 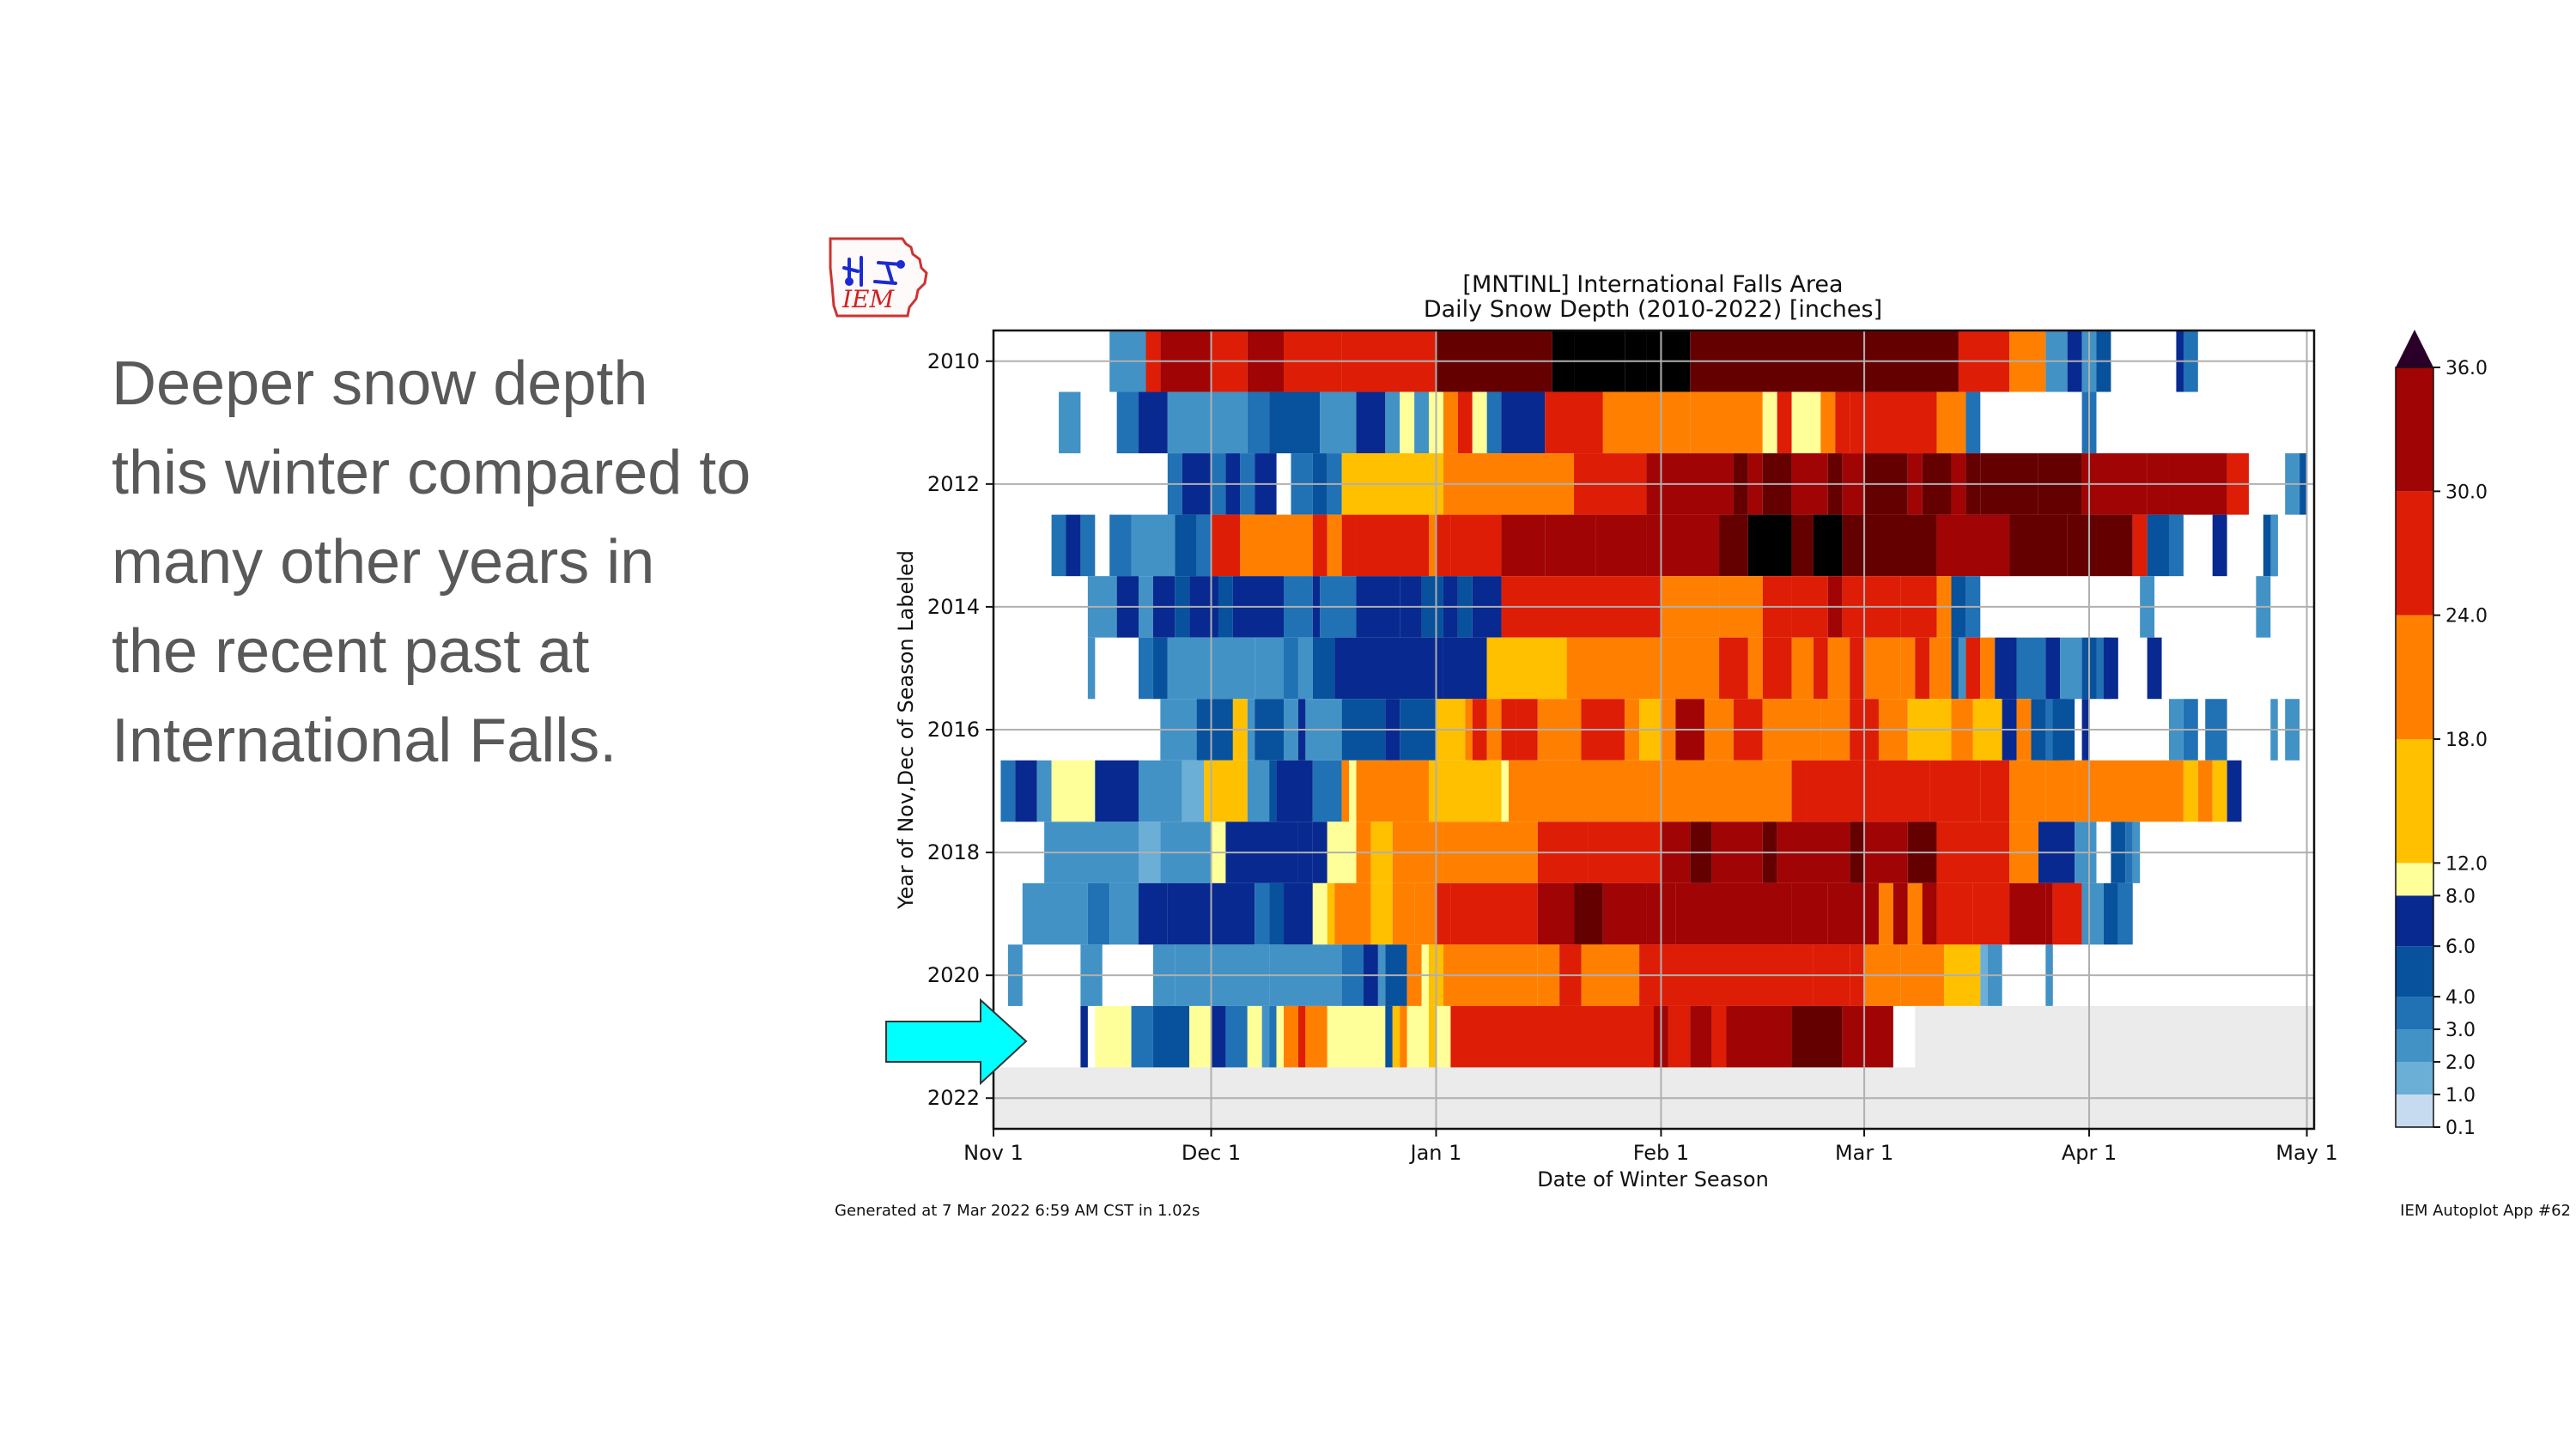 What do you see at coordinates (954, 975) in the screenshot?
I see `y-tick-label: 2020` at bounding box center [954, 975].